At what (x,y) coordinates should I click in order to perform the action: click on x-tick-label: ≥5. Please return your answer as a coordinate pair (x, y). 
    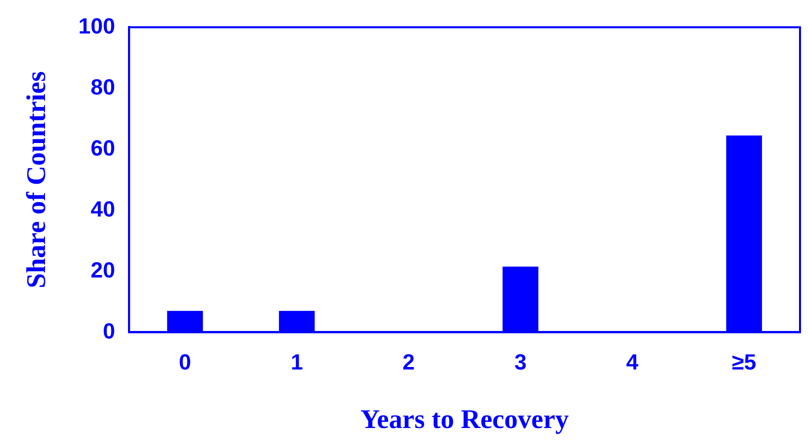
    Looking at the image, I should click on (744, 361).